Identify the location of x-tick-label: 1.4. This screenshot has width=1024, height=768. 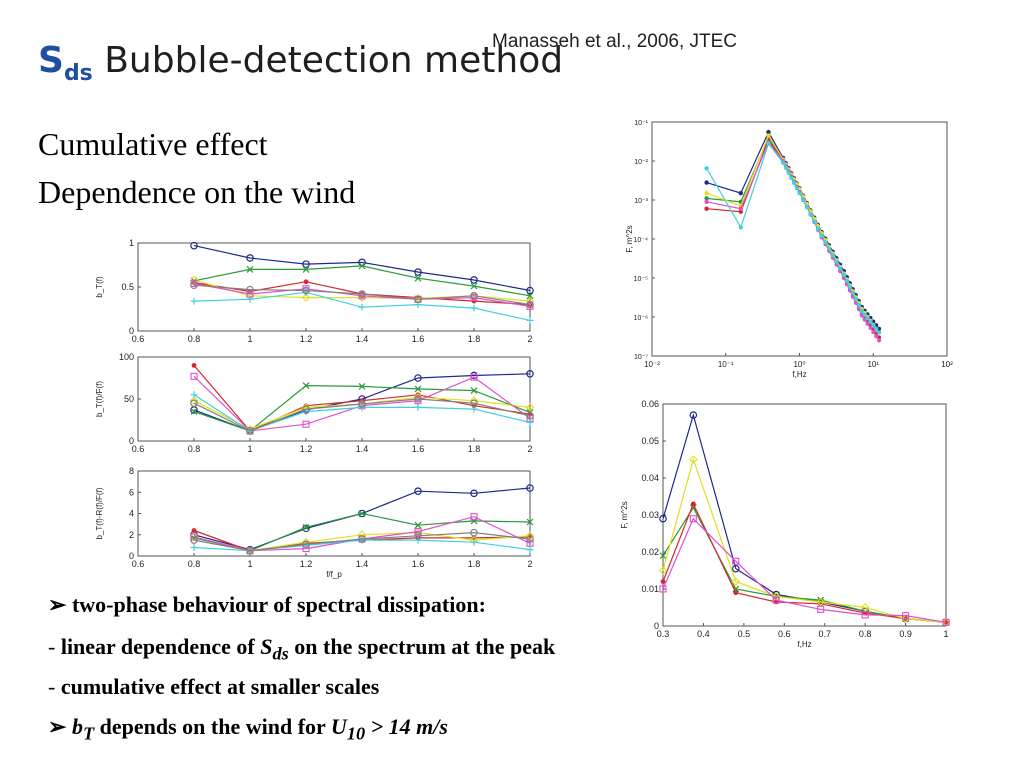
(362, 449).